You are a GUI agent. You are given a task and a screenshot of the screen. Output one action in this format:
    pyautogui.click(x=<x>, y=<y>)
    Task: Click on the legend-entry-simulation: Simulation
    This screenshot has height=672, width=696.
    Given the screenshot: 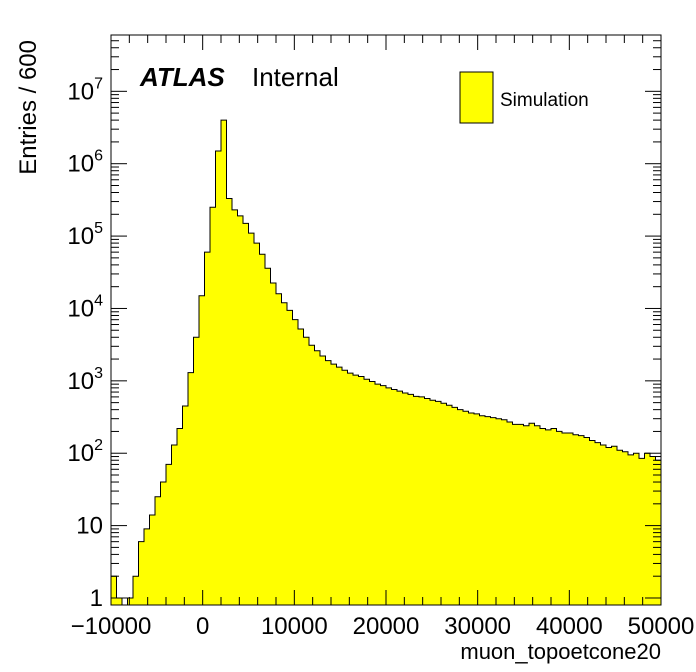 What is the action you would take?
    pyautogui.click(x=544, y=100)
    